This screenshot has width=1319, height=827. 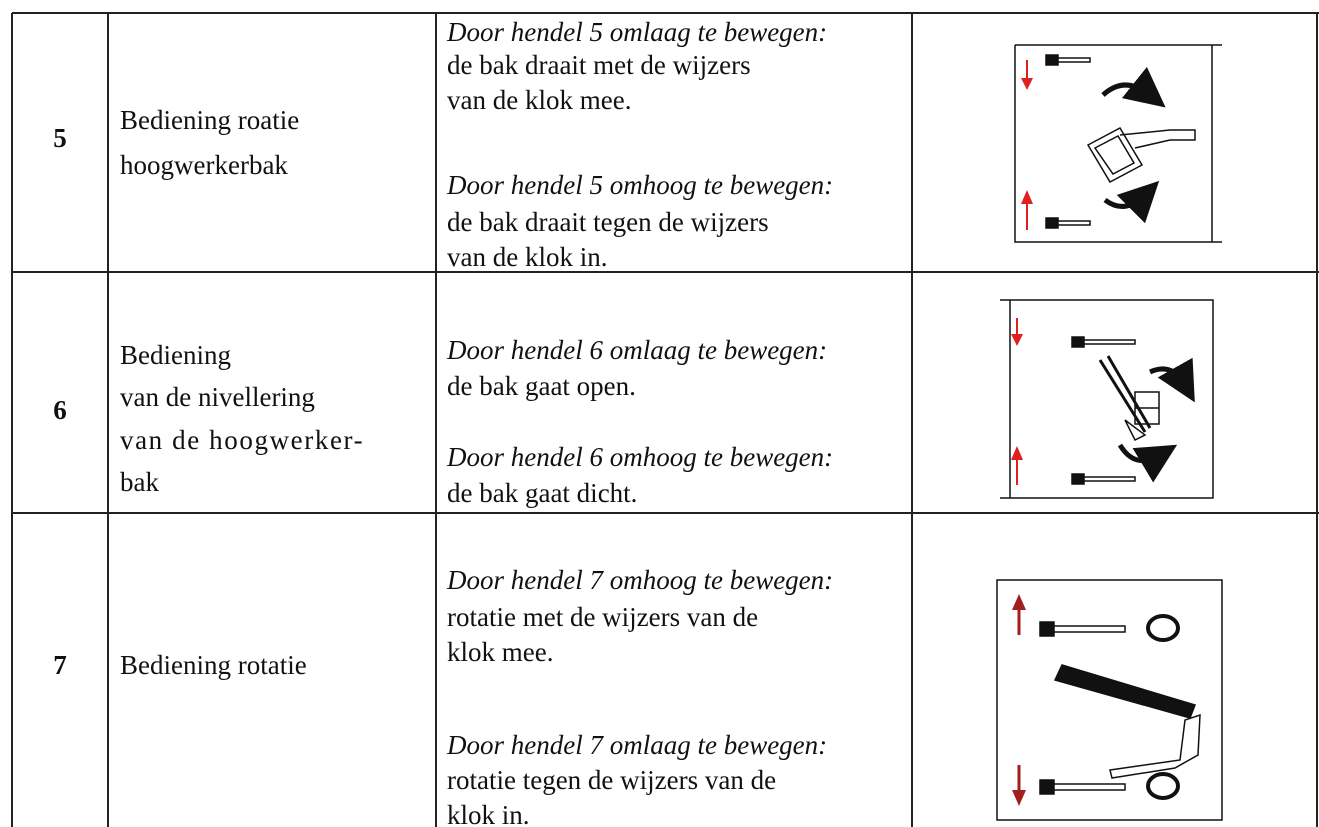 I want to click on text-line: de bak draait met de wijzers, so click(x=599, y=65).